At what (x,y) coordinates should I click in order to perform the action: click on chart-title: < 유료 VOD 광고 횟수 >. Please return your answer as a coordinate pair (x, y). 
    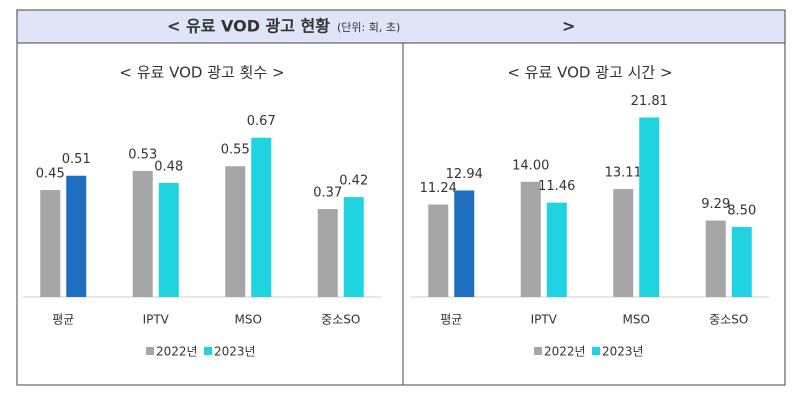
    Looking at the image, I should click on (201, 73).